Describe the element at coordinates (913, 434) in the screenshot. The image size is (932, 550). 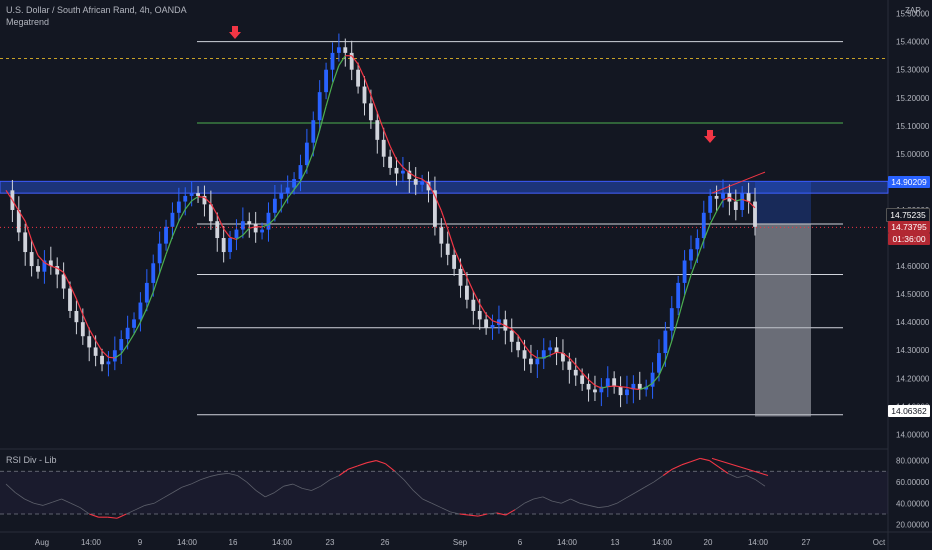
I see `price-tick-label: 14.00000` at that location.